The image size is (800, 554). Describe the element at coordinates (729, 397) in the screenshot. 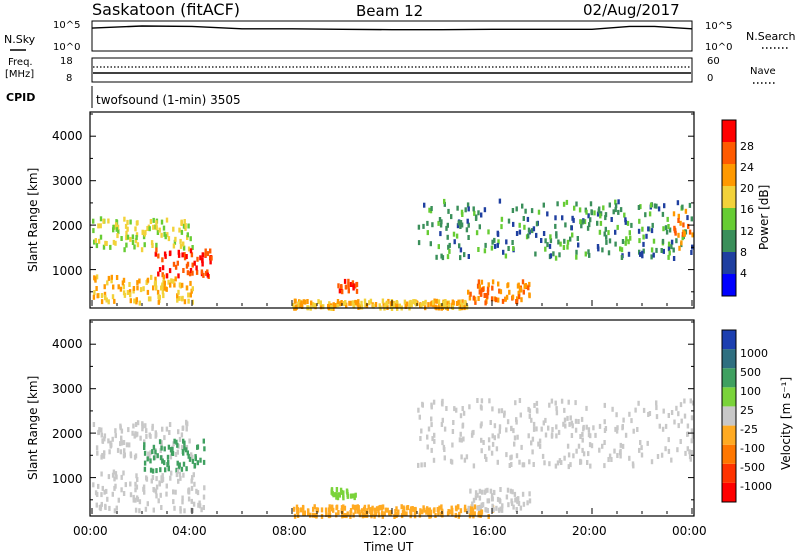

I see `velocity-colorbar-segment` at that location.